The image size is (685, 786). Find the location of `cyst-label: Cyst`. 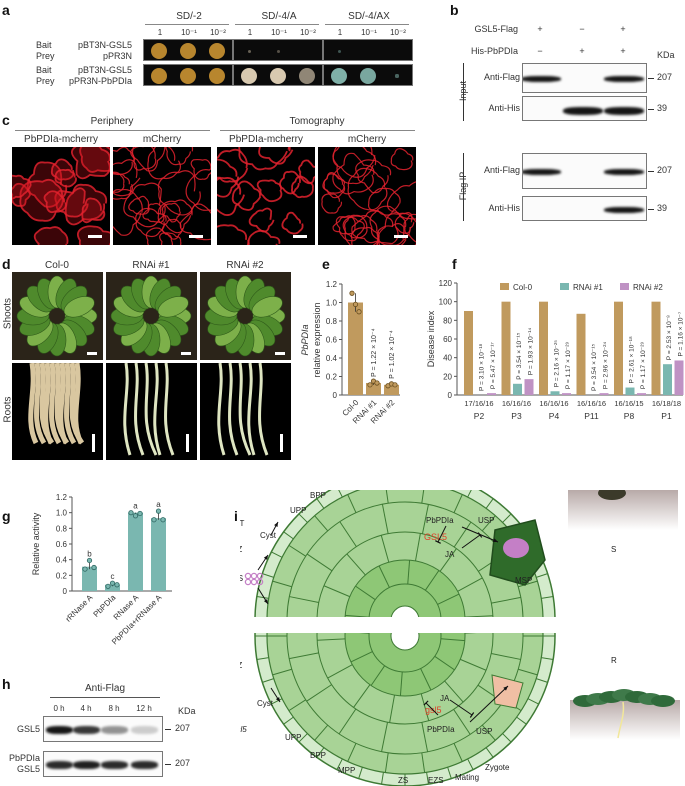

cyst-label: Cyst is located at coordinates (268, 535).